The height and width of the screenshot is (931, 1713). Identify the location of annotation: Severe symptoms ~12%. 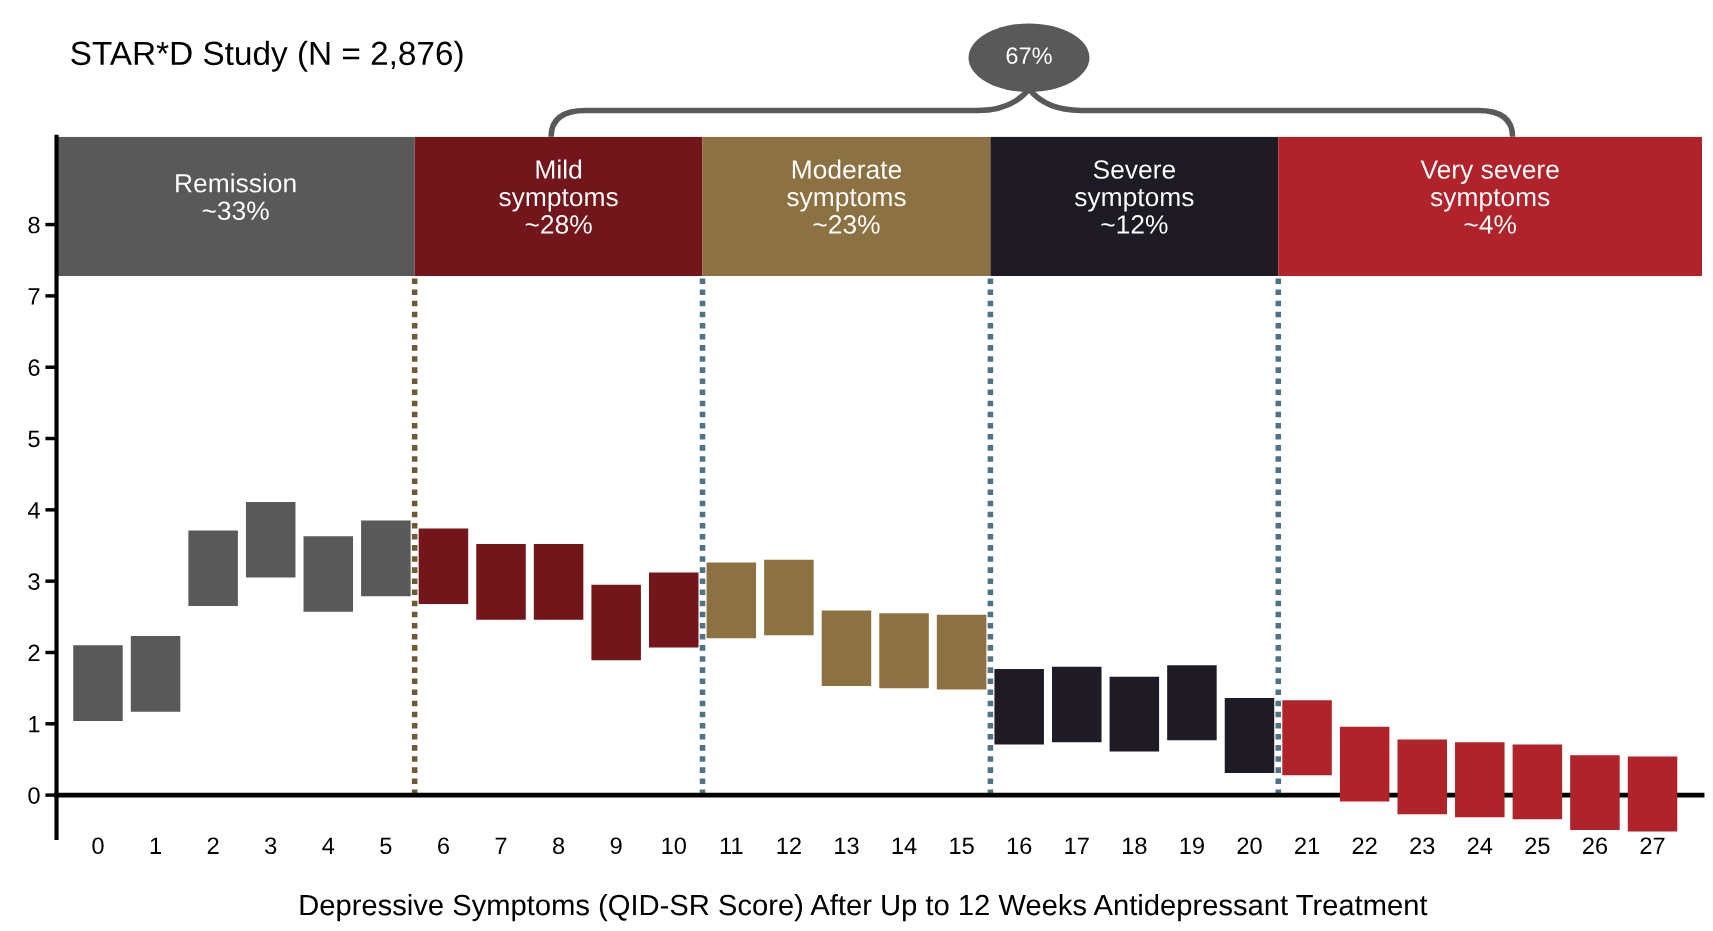
(1134, 197).